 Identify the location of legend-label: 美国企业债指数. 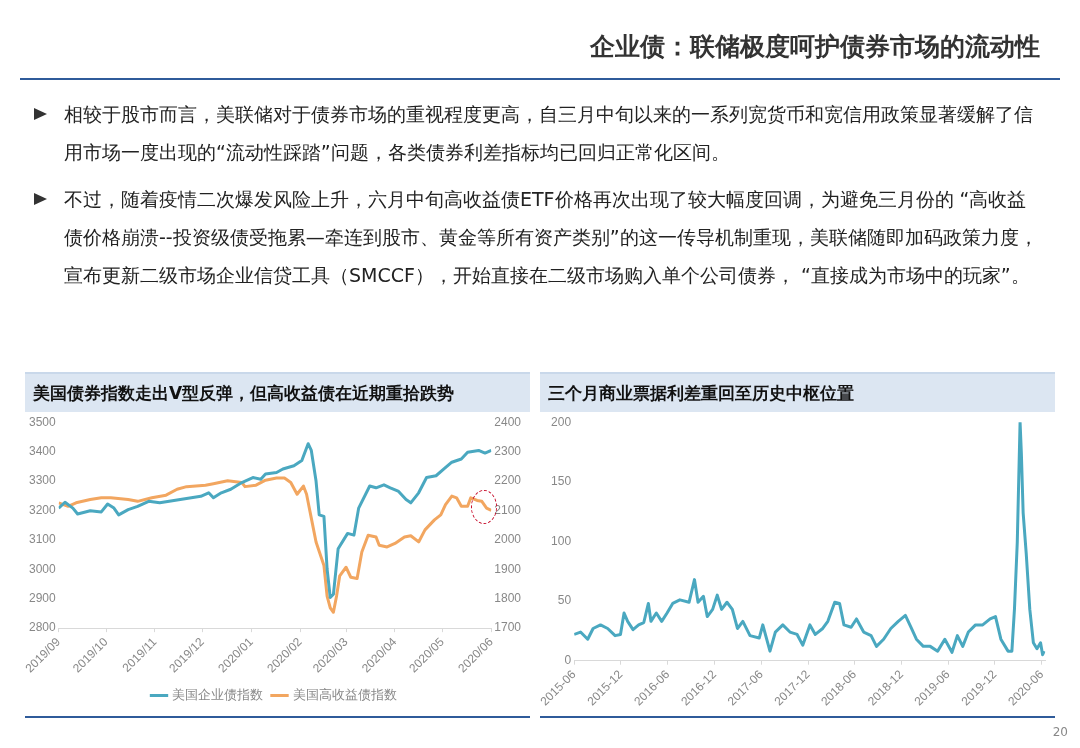
(217, 695).